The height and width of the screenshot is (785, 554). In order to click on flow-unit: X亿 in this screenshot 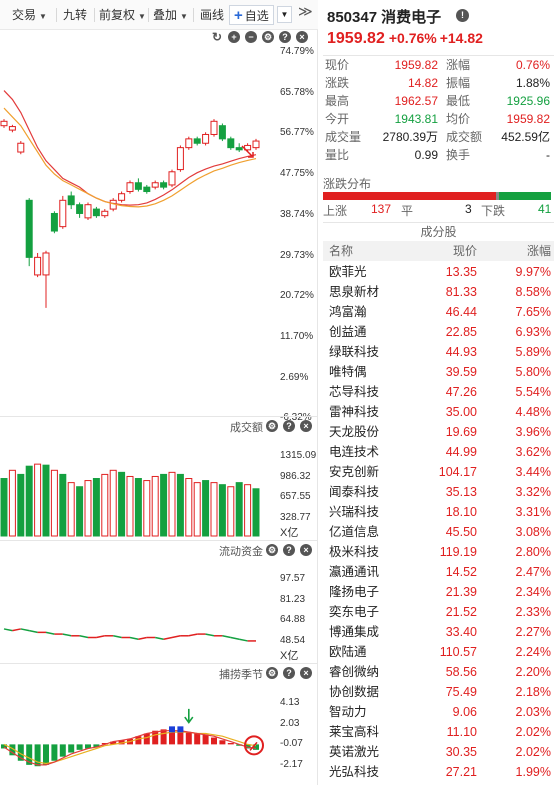, I will do `click(289, 656)`.